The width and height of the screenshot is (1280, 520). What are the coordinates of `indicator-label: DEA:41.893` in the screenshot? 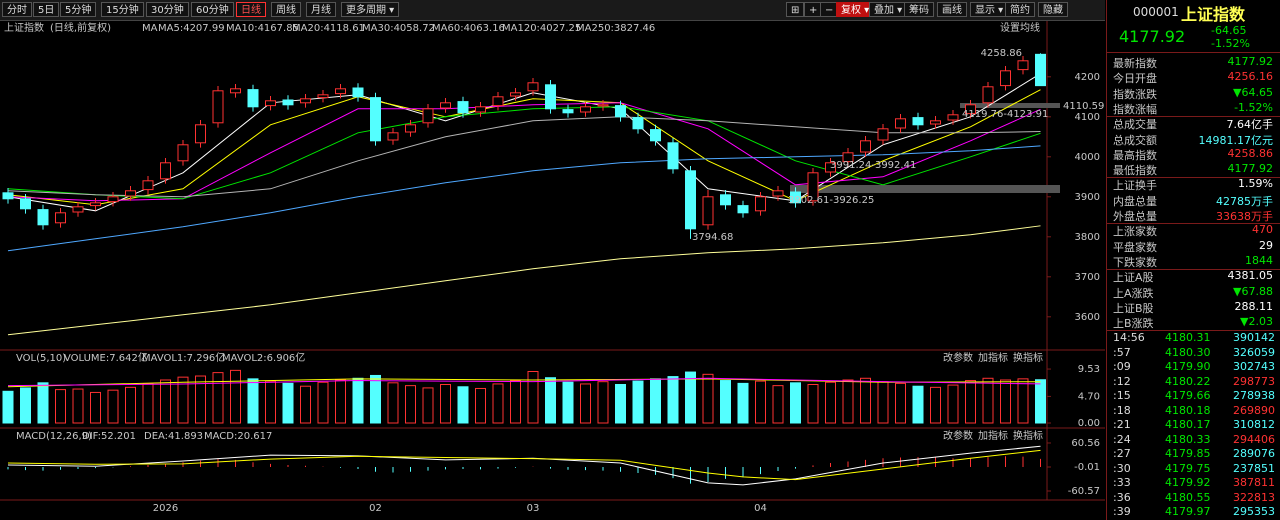 It's located at (173, 436).